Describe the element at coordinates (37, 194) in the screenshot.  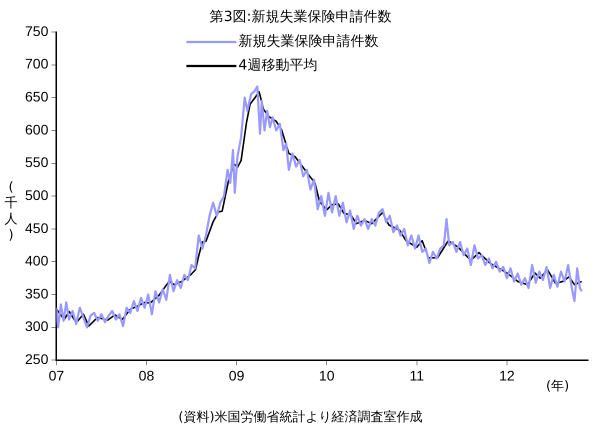
I see `y-tick-label: 500` at that location.